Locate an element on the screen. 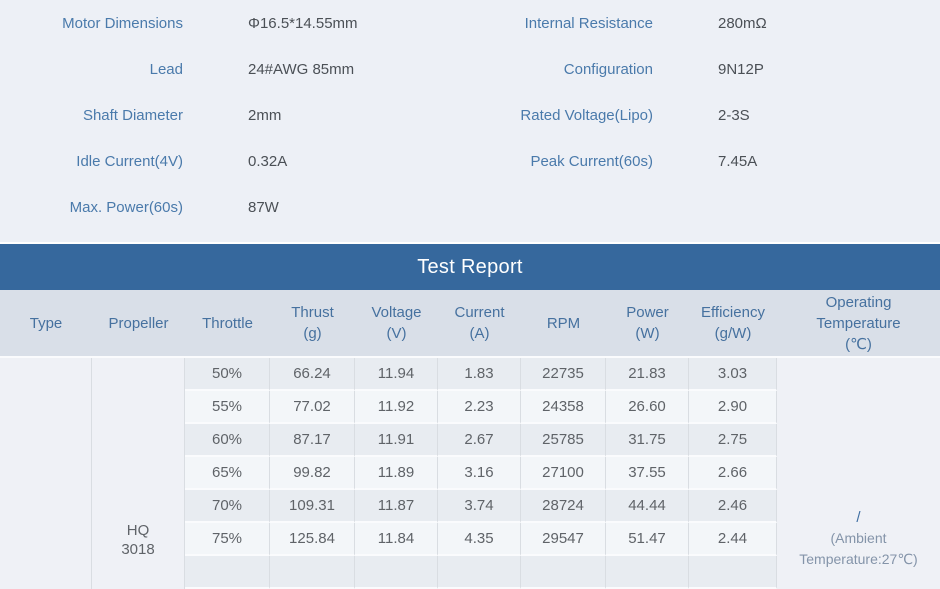 This screenshot has height=589, width=940. column-header-line: (V) is located at coordinates (396, 333).